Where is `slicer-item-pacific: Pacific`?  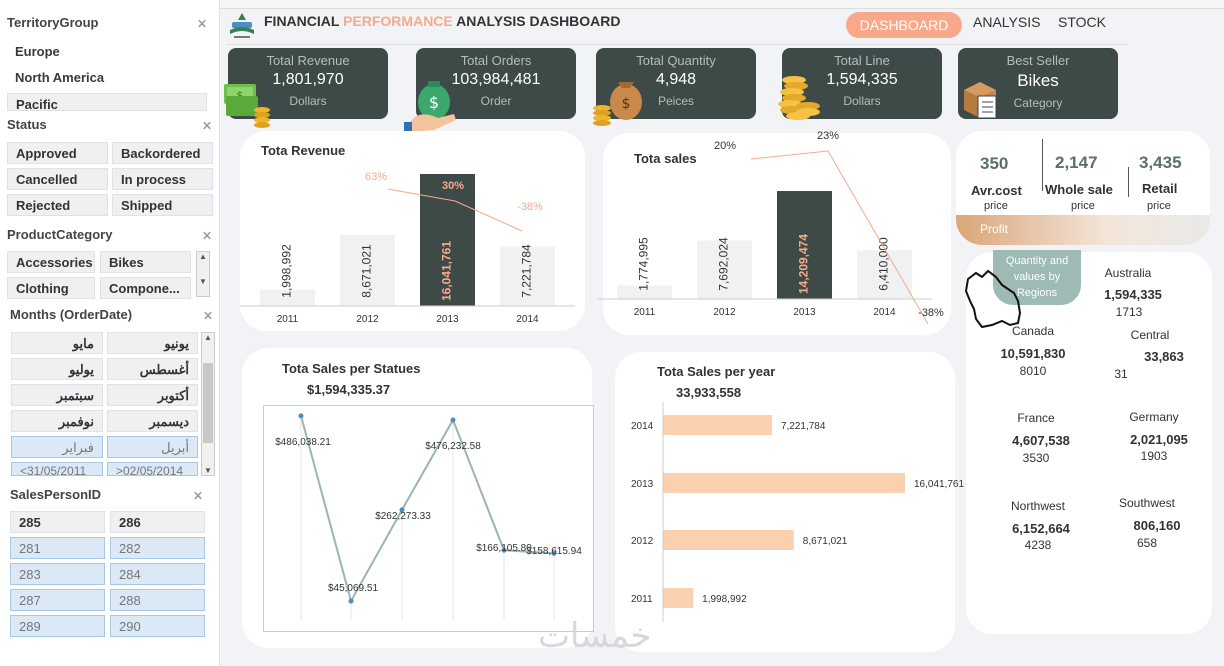
slicer-item-pacific: Pacific is located at coordinates (107, 102).